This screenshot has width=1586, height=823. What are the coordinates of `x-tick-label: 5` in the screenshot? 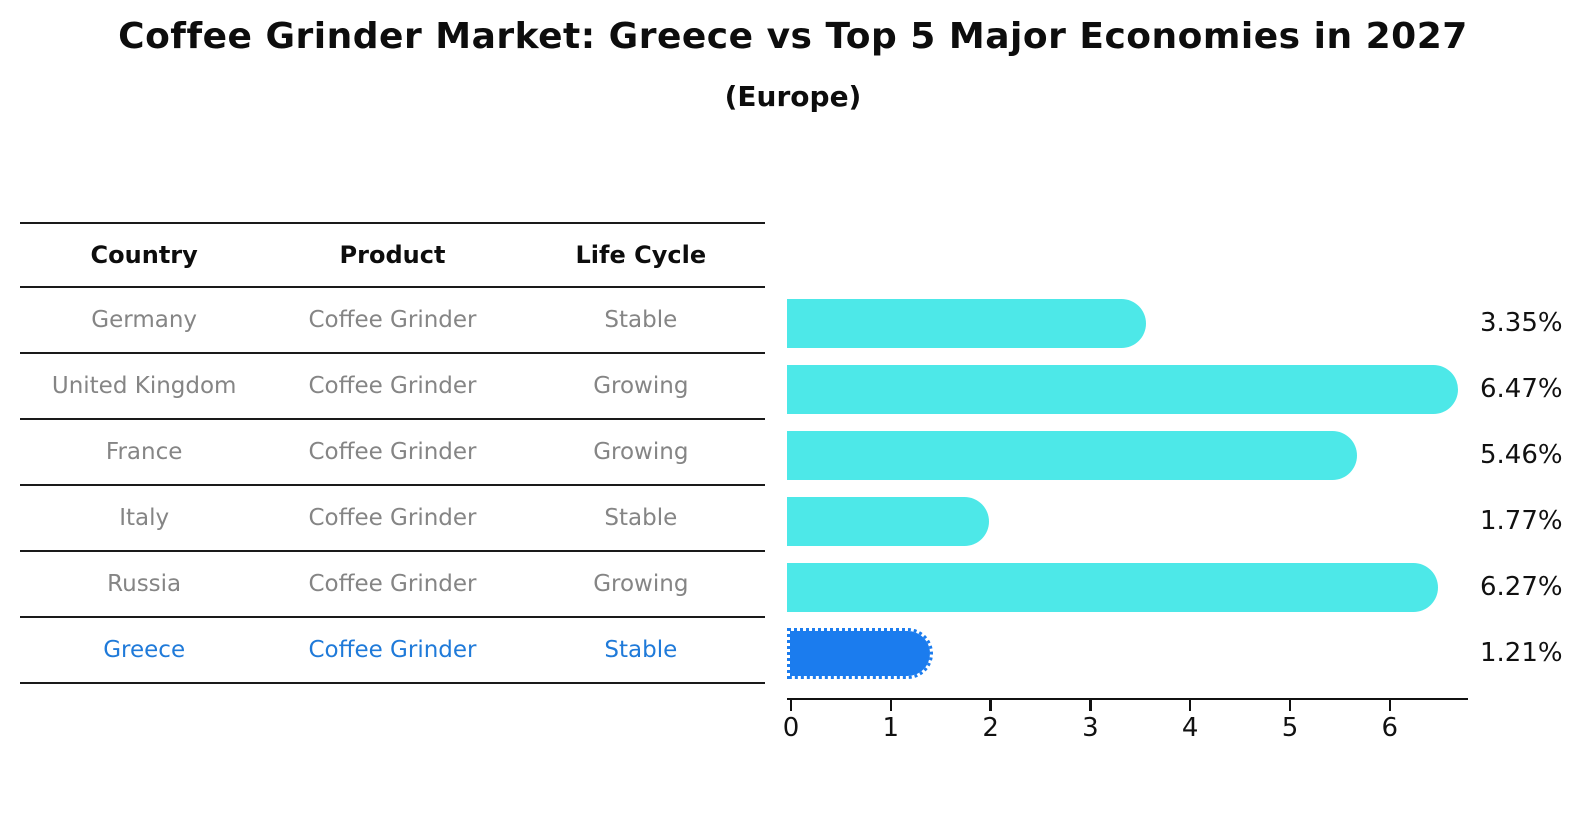 It's located at (1290, 728).